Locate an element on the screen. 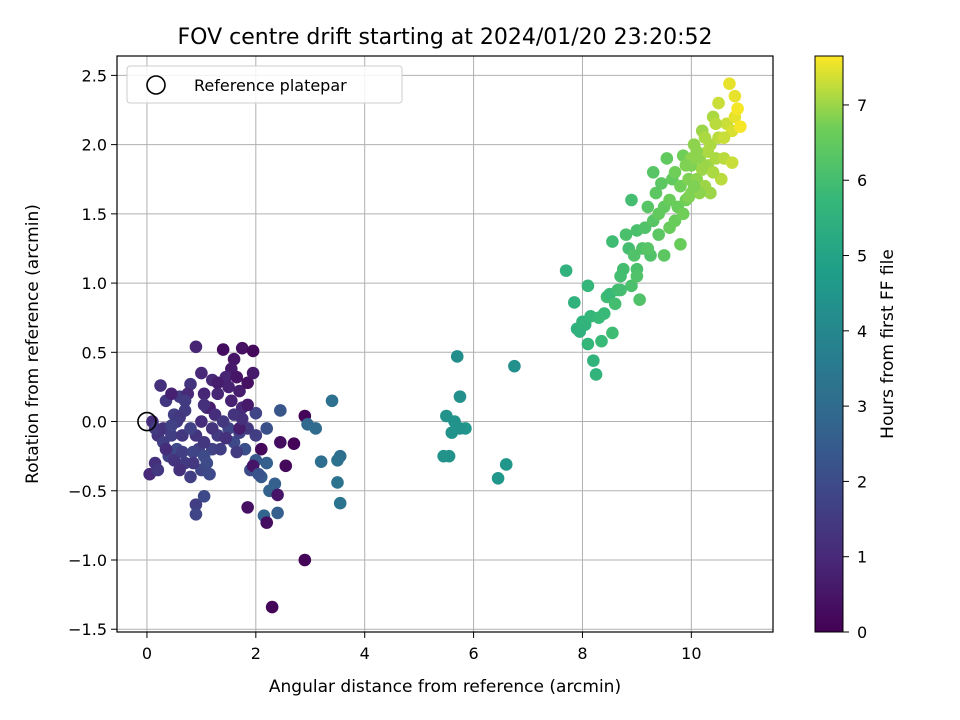  colorbar-tick-label: 6 is located at coordinates (862, 180).